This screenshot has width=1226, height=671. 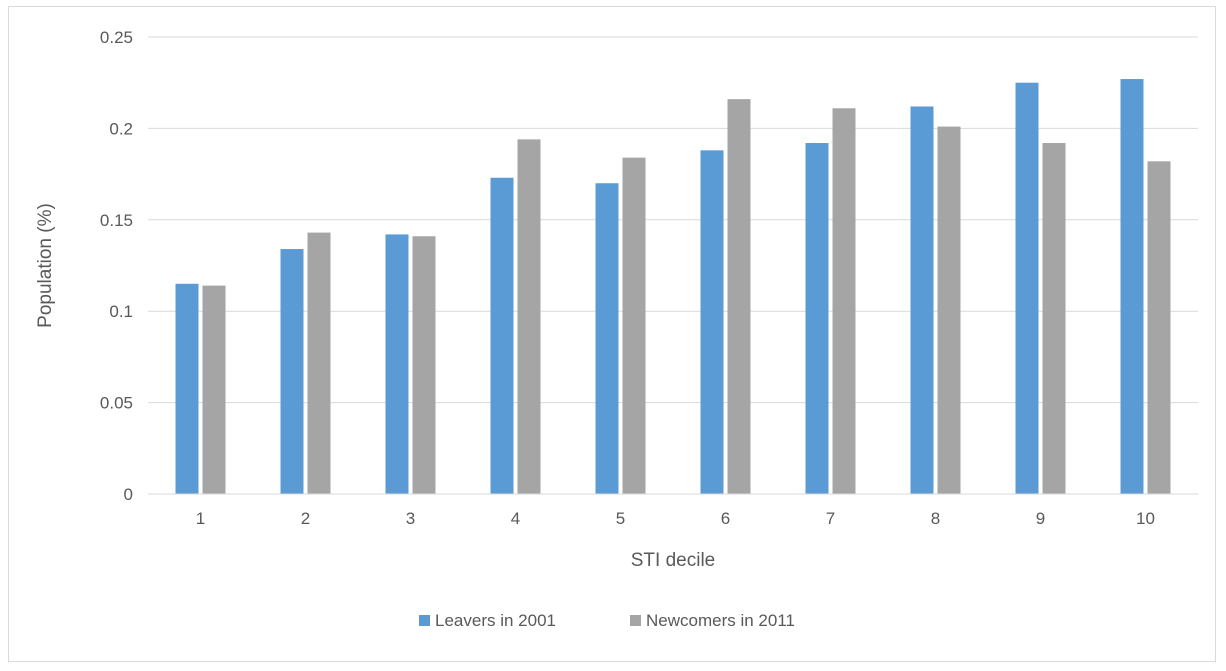 What do you see at coordinates (720, 620) in the screenshot?
I see `legend-label: Newcomers in 2011` at bounding box center [720, 620].